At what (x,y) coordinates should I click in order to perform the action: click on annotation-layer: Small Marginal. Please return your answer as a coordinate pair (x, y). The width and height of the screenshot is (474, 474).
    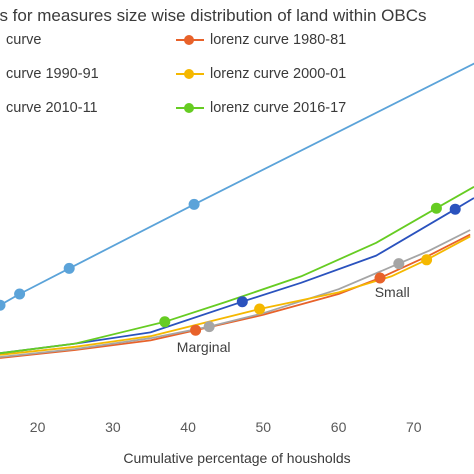
    Looking at the image, I should click on (293, 319).